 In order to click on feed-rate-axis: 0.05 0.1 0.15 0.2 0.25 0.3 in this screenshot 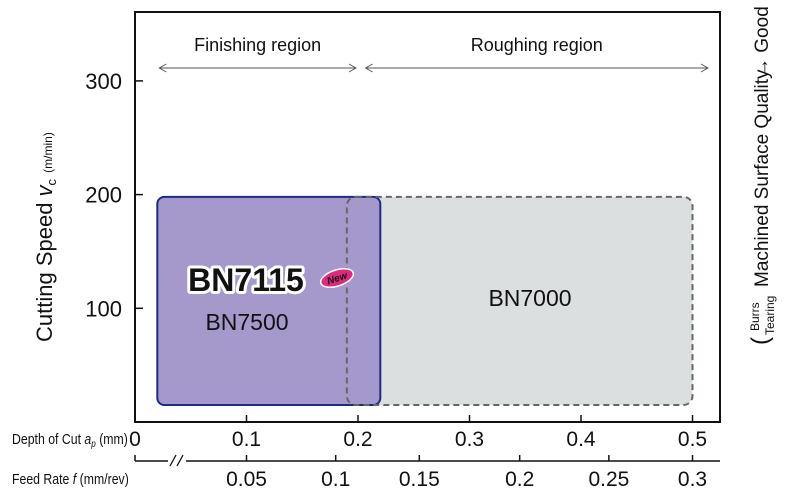, I will do `click(427, 472)`.